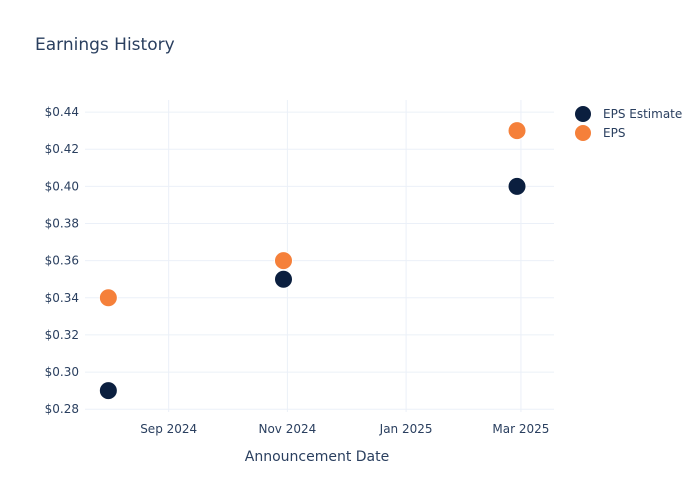  Describe the element at coordinates (62, 186) in the screenshot. I see `y-tick-label: $0.40` at that location.